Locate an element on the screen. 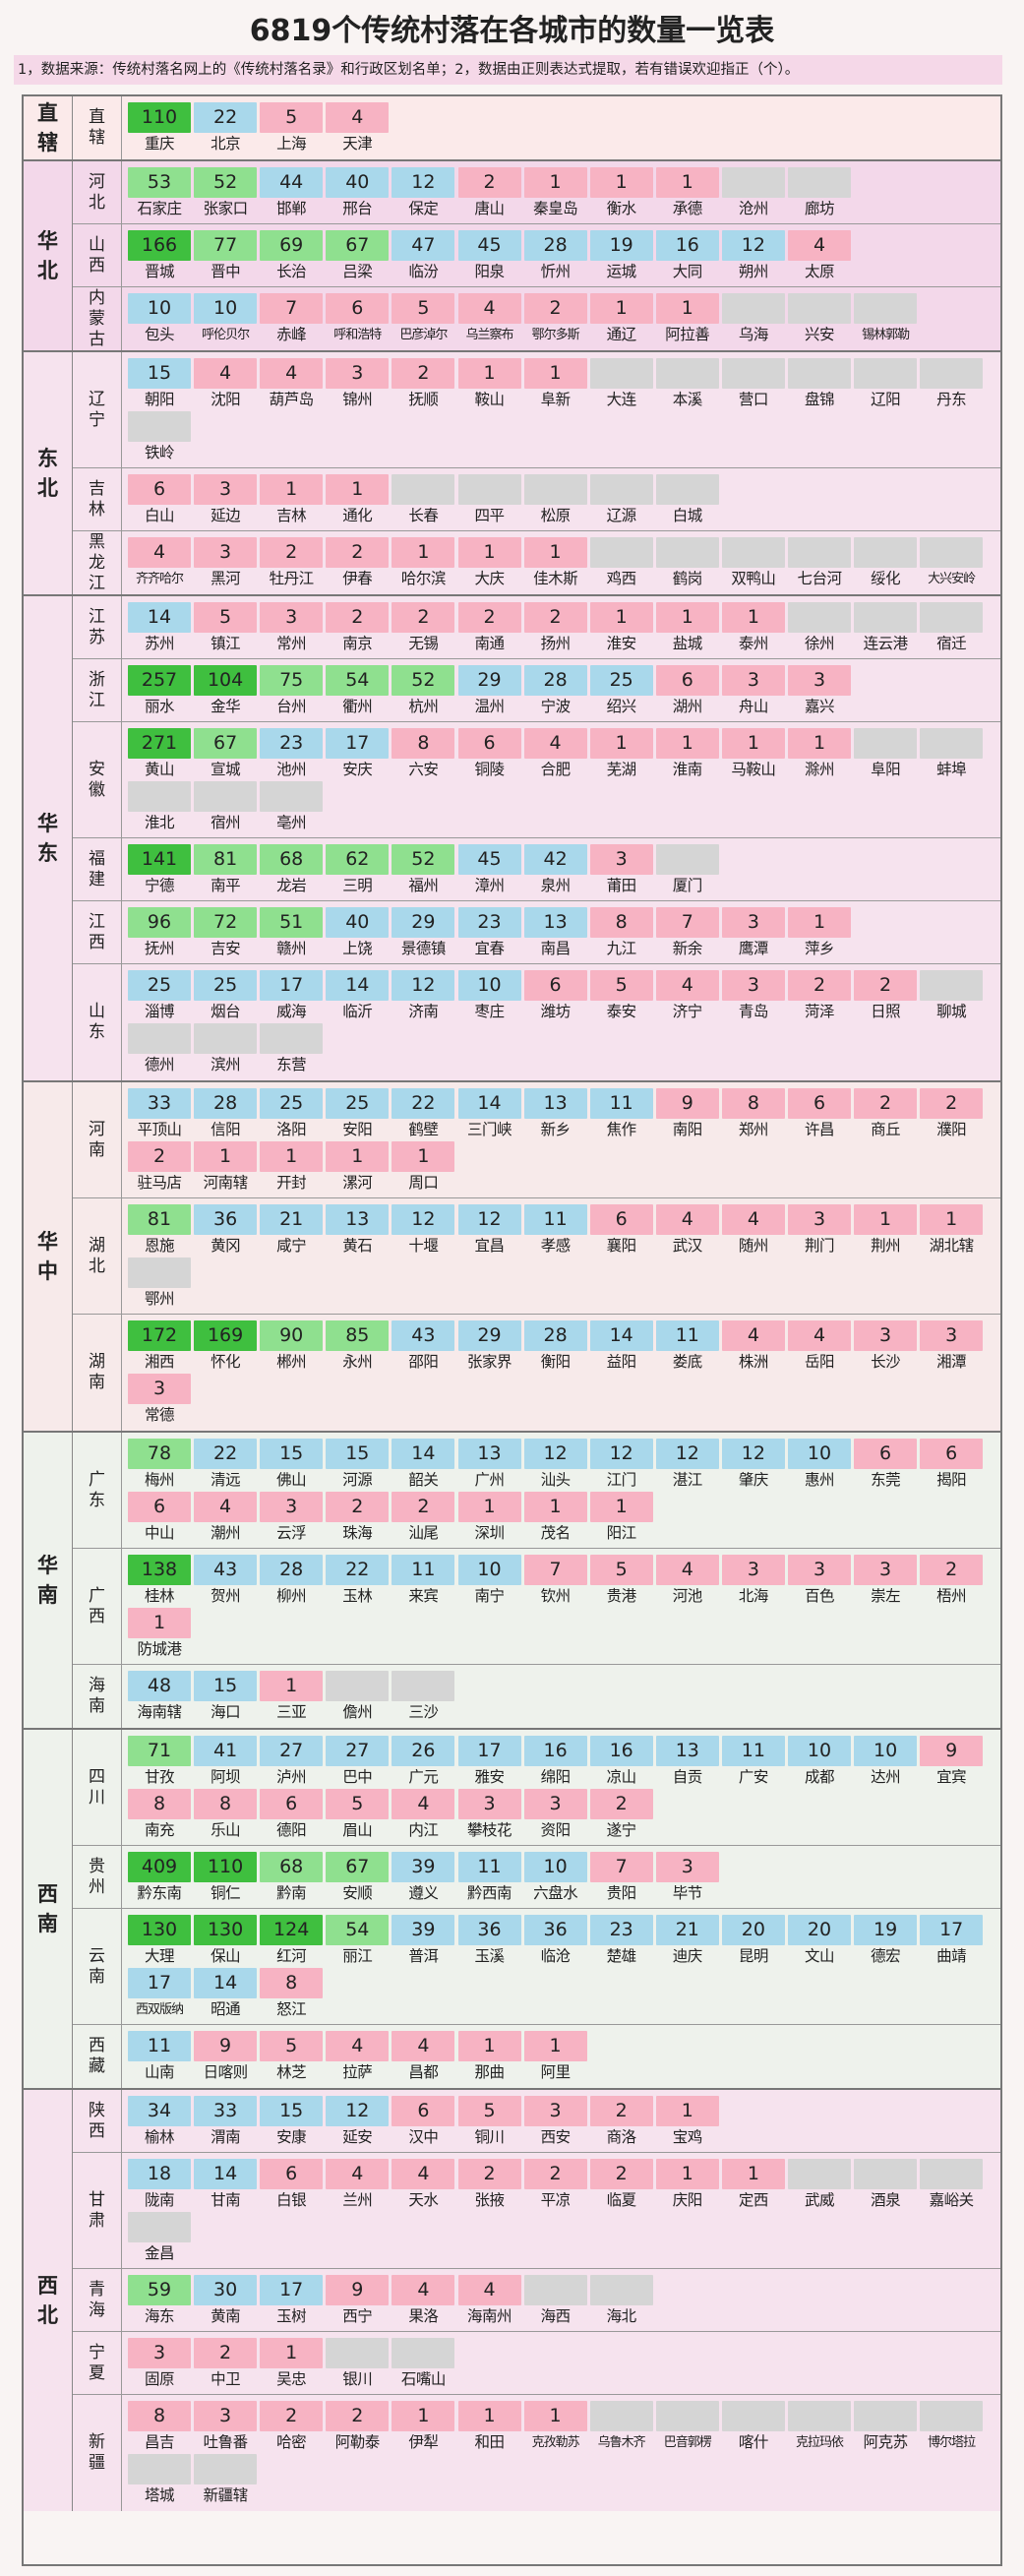  city-cell: 锡林郭勒 is located at coordinates (886, 319).